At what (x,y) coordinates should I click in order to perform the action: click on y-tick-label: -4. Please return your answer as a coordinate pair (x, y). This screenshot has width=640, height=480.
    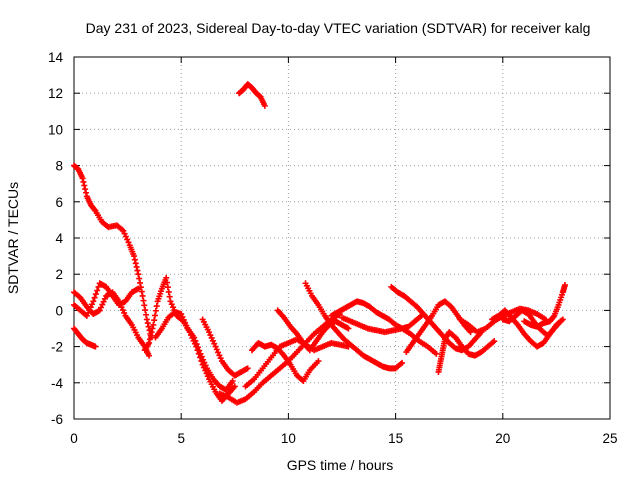
    Looking at the image, I should click on (57, 383).